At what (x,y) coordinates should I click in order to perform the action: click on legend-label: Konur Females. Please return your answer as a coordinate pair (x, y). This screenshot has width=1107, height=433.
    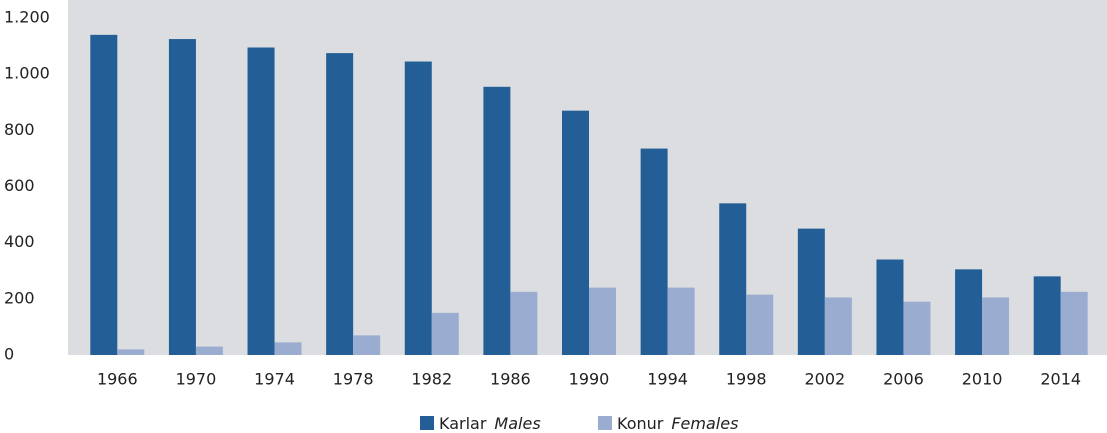
    Looking at the image, I should click on (677, 423).